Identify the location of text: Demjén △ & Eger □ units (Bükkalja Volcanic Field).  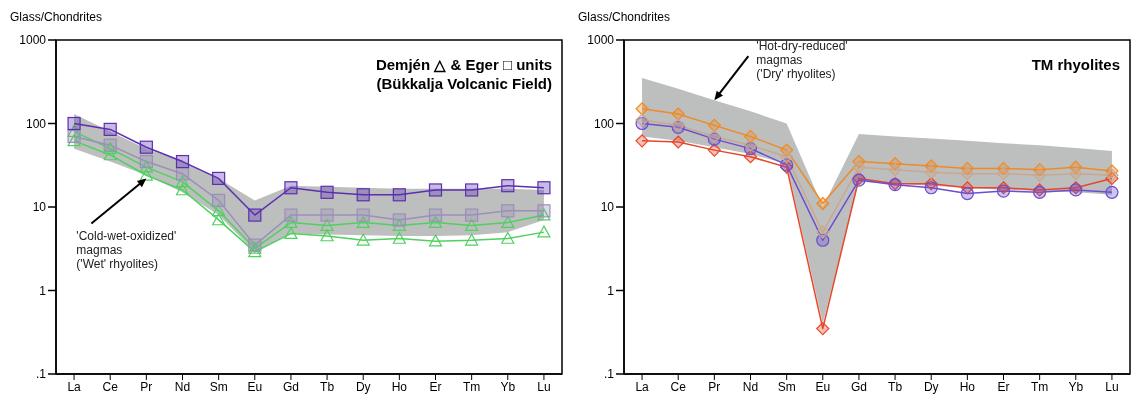
(463, 74).